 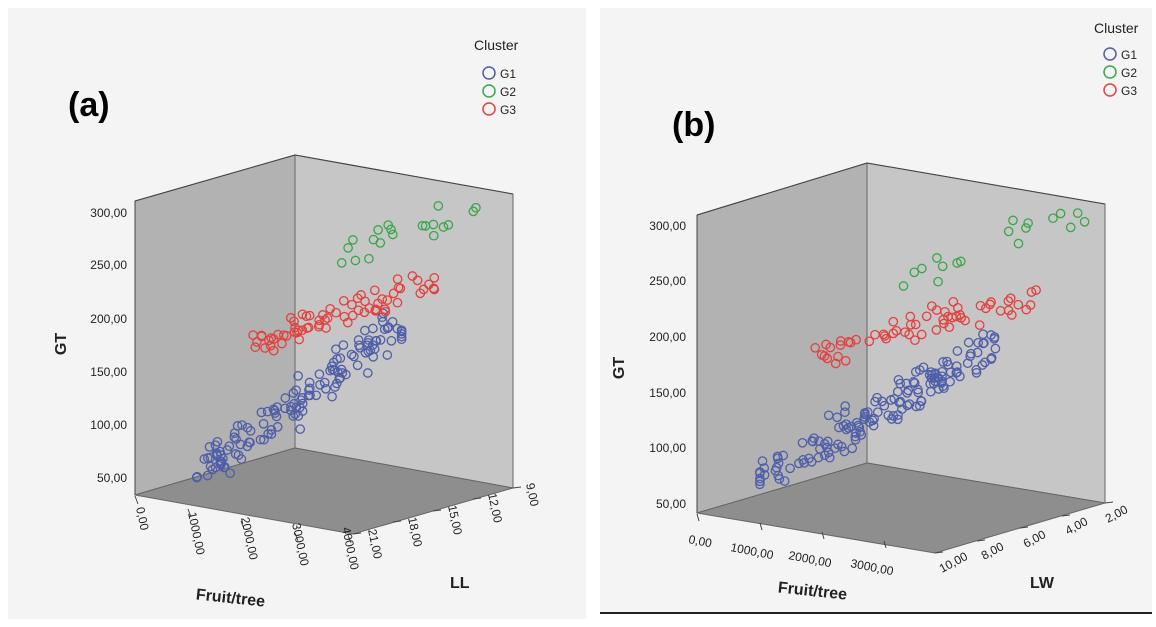 What do you see at coordinates (108, 372) in the screenshot?
I see `z-tick-label: 150,00` at bounding box center [108, 372].